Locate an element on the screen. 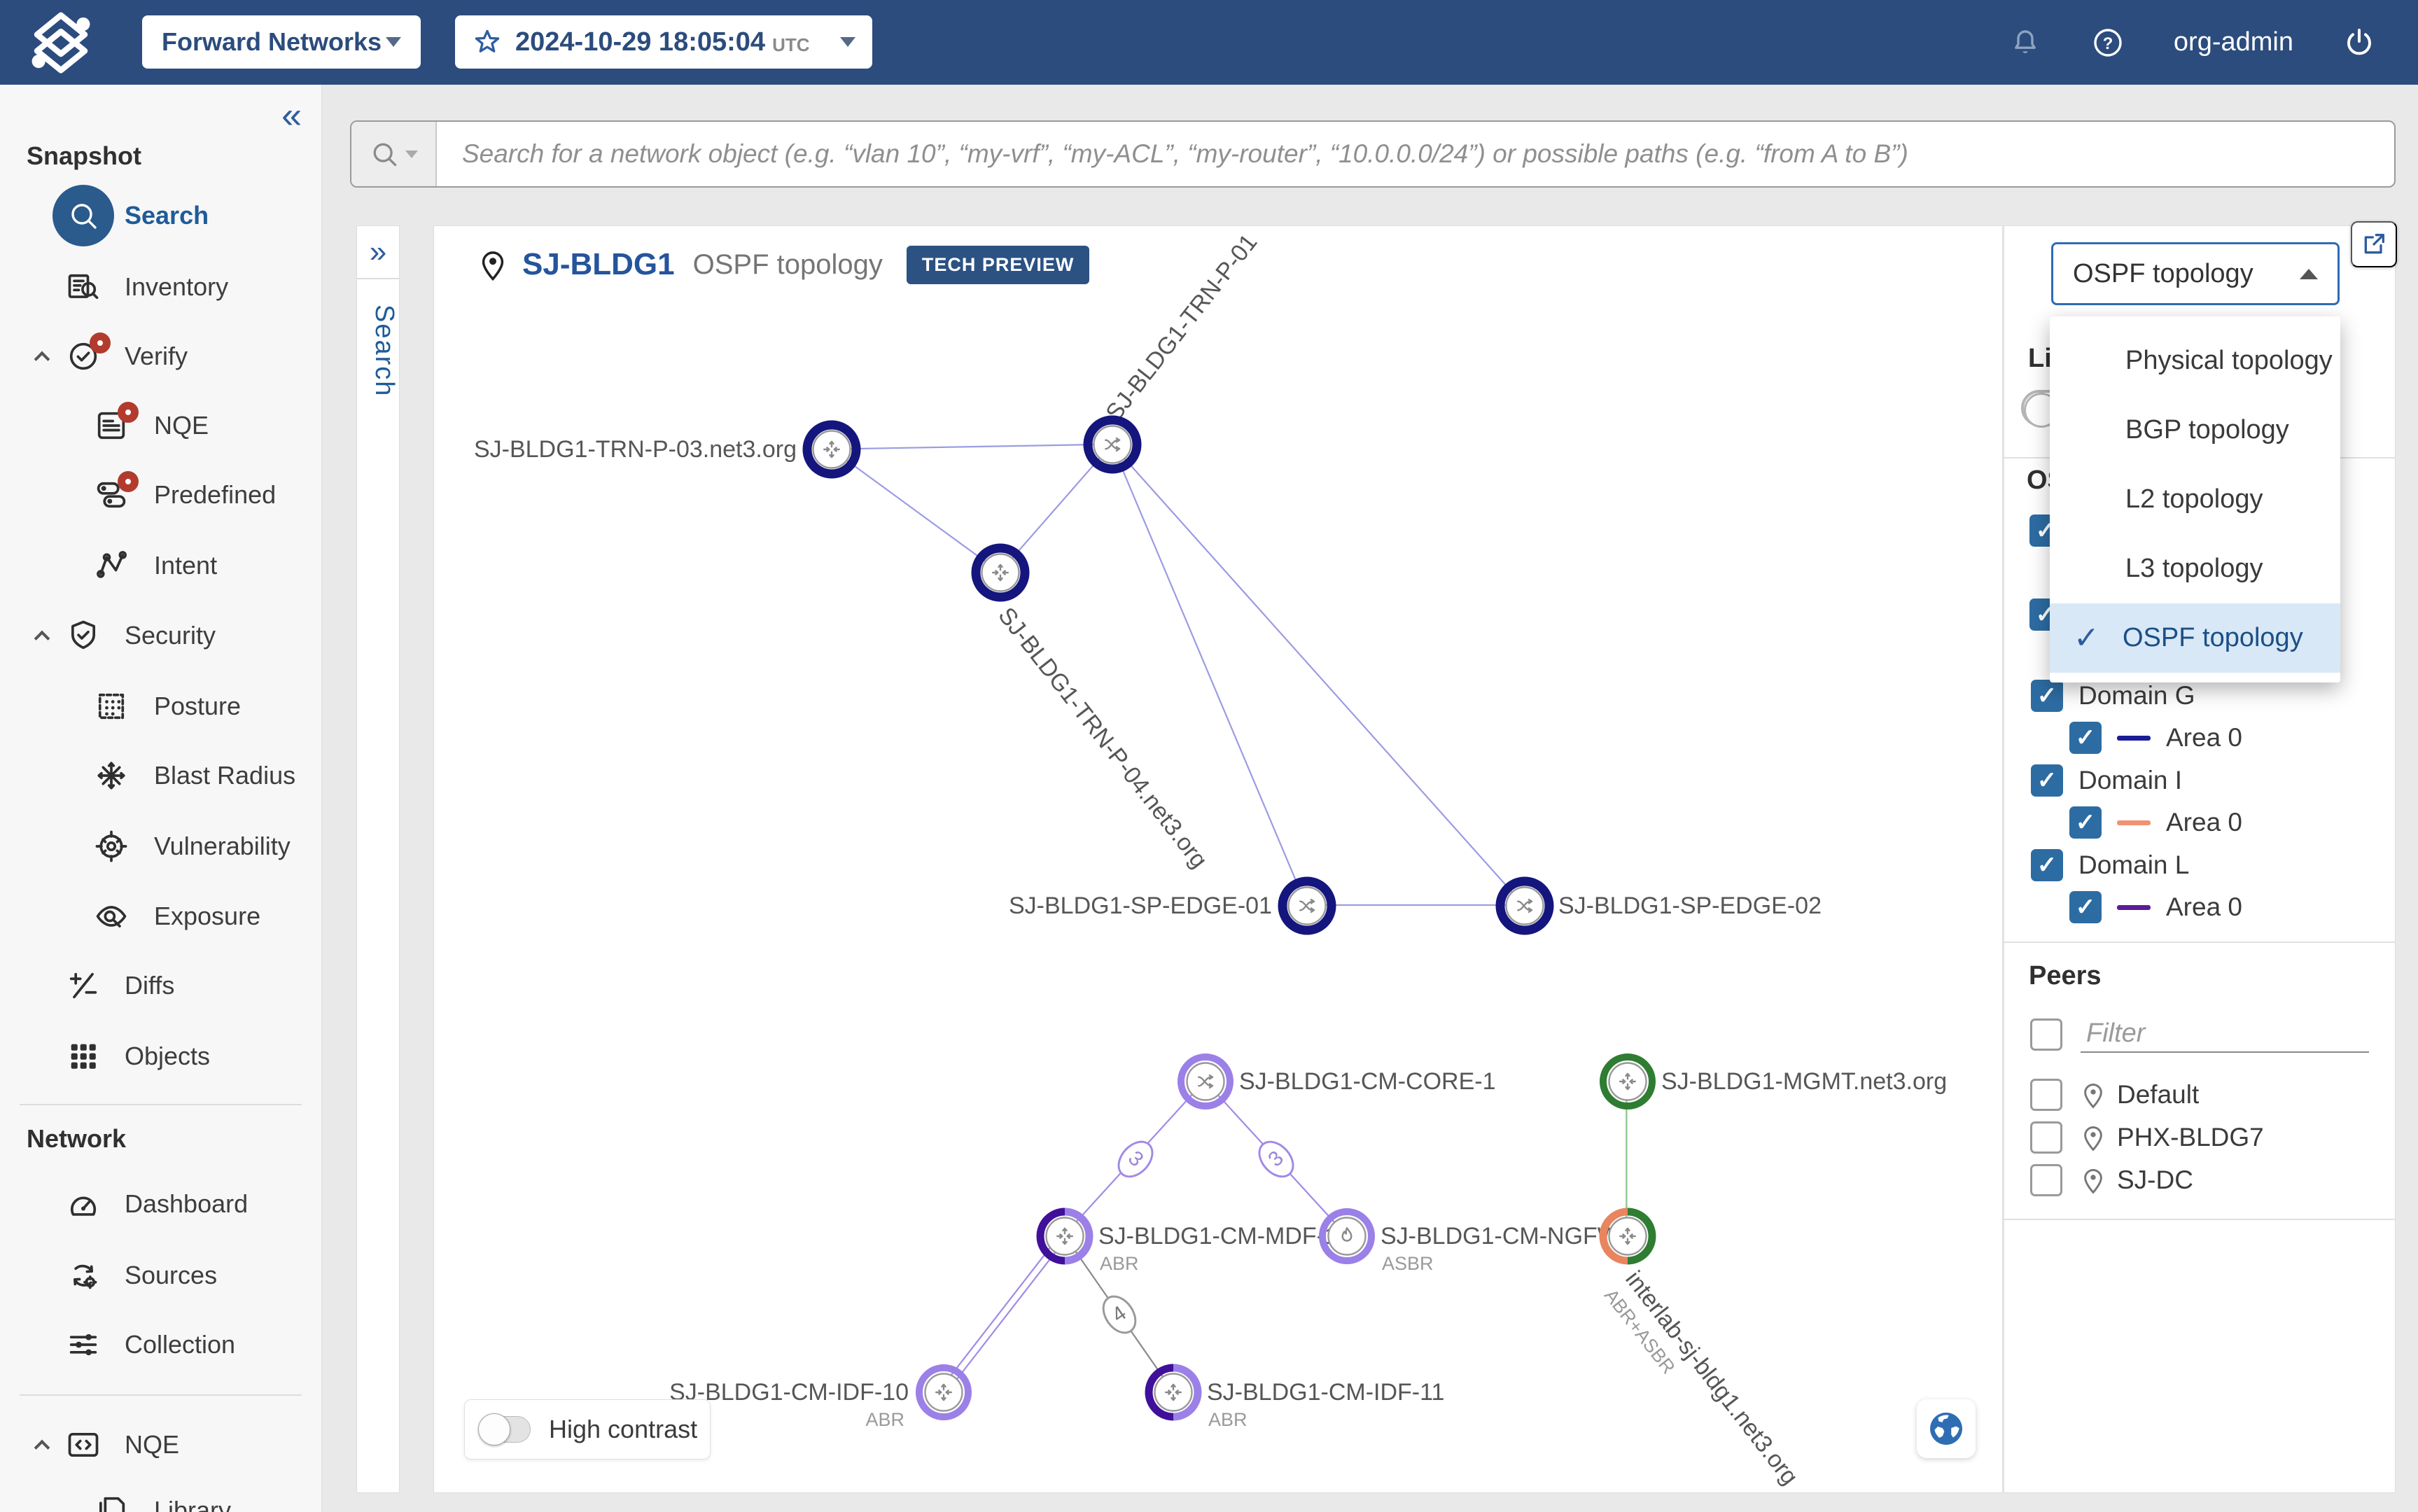  menu-item-bgp-topology: BGP topology is located at coordinates (2207, 429).